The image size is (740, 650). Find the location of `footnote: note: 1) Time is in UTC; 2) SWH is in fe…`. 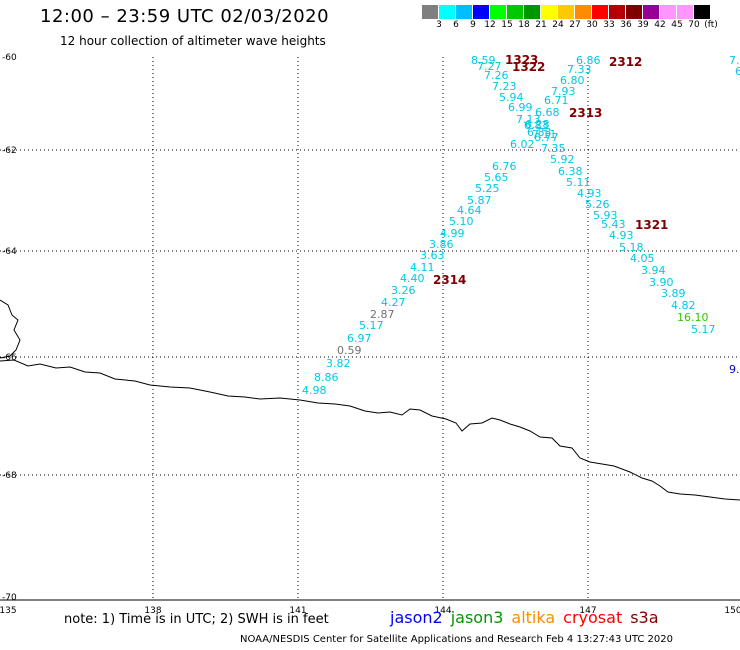

footnote: note: 1) Time is in UTC; 2) SWH is in fe… is located at coordinates (196, 619).